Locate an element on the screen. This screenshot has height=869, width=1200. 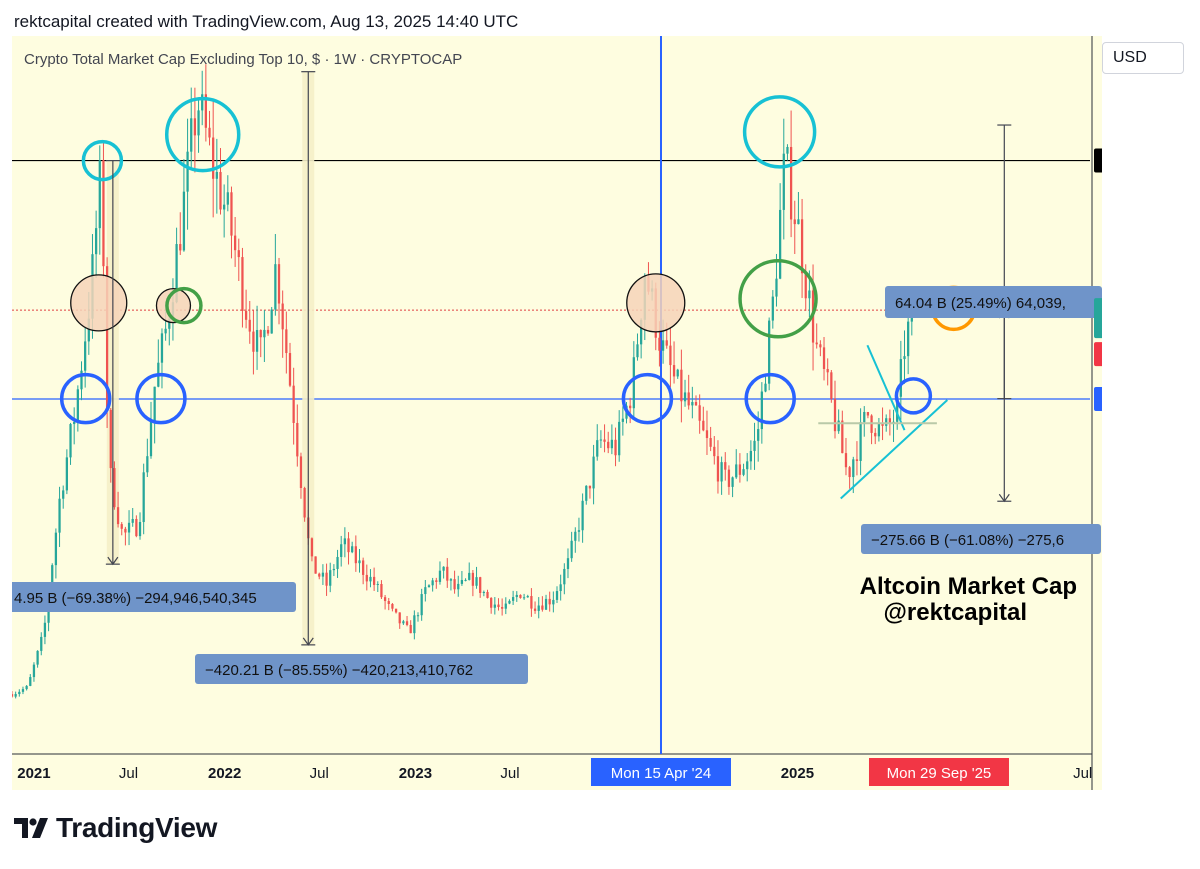
tradingview-brand: TradingView is located at coordinates (137, 827).